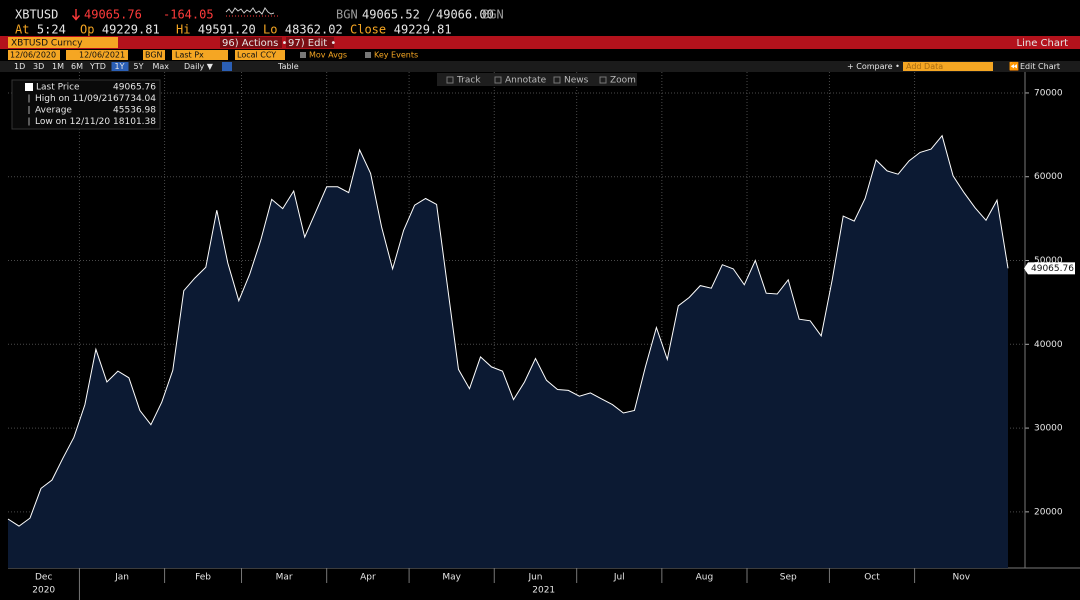 This screenshot has height=600, width=1080. I want to click on x-tick-label: Feb, so click(203, 578).